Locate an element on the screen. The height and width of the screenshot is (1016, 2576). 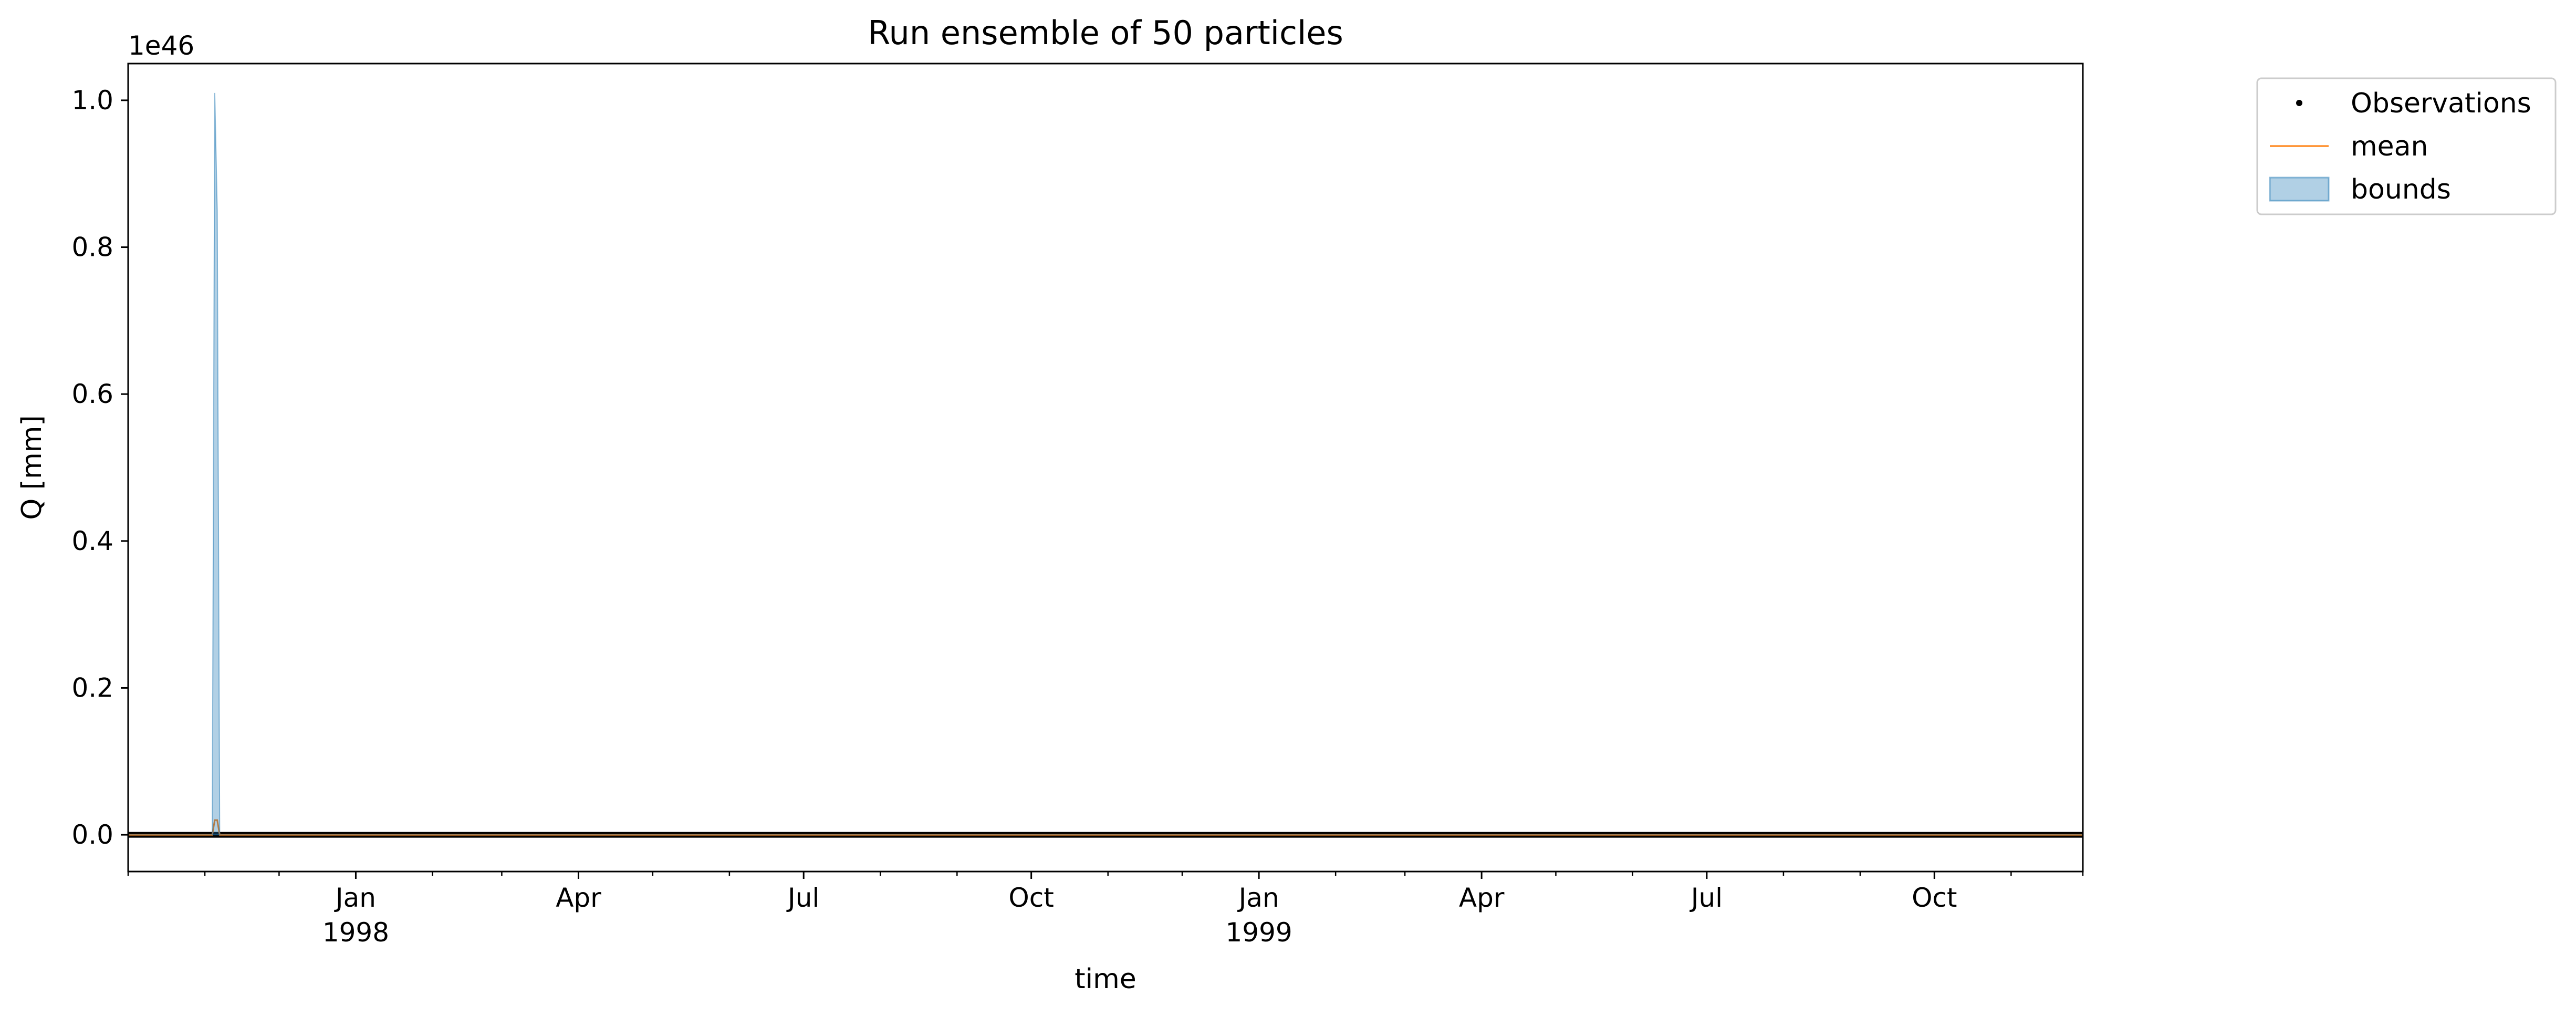
legend-box is located at coordinates (2407, 146).